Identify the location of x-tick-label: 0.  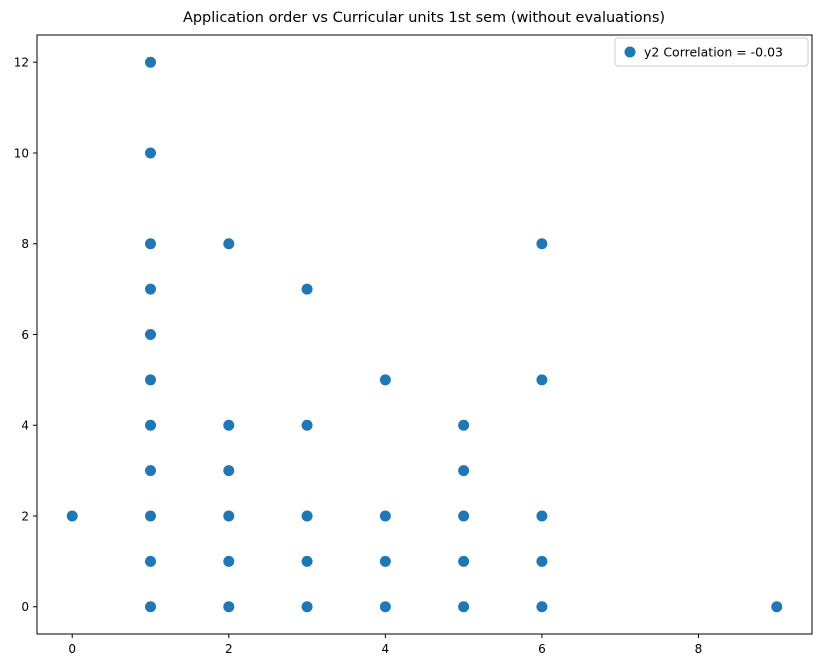
(72, 649).